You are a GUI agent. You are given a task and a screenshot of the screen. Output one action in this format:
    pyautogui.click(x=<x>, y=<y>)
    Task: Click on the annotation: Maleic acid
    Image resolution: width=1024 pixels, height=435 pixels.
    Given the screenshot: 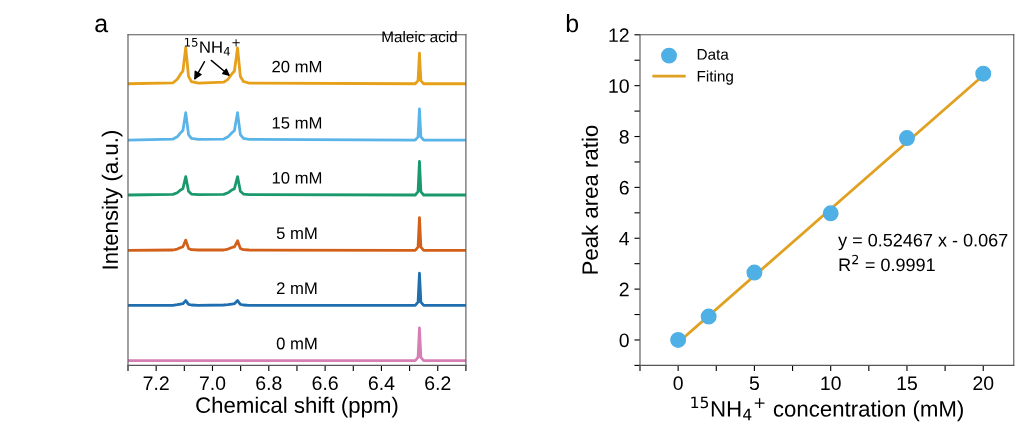 What is the action you would take?
    pyautogui.click(x=419, y=37)
    